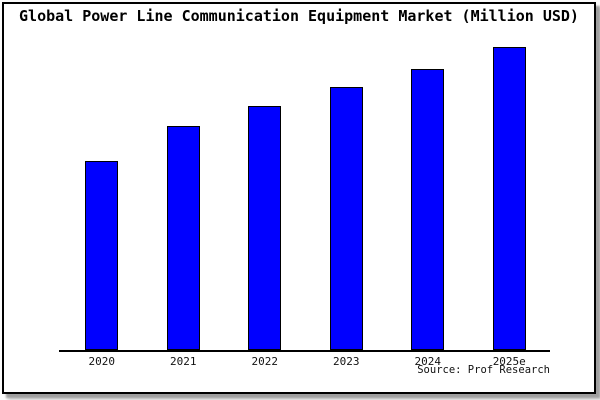 The image size is (600, 400). What do you see at coordinates (346, 218) in the screenshot?
I see `bar-2023` at bounding box center [346, 218].